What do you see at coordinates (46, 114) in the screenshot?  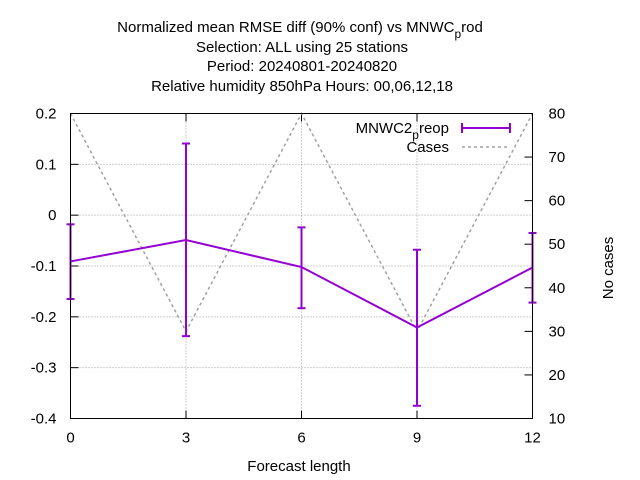 I see `y-tick-label: 0.2` at bounding box center [46, 114].